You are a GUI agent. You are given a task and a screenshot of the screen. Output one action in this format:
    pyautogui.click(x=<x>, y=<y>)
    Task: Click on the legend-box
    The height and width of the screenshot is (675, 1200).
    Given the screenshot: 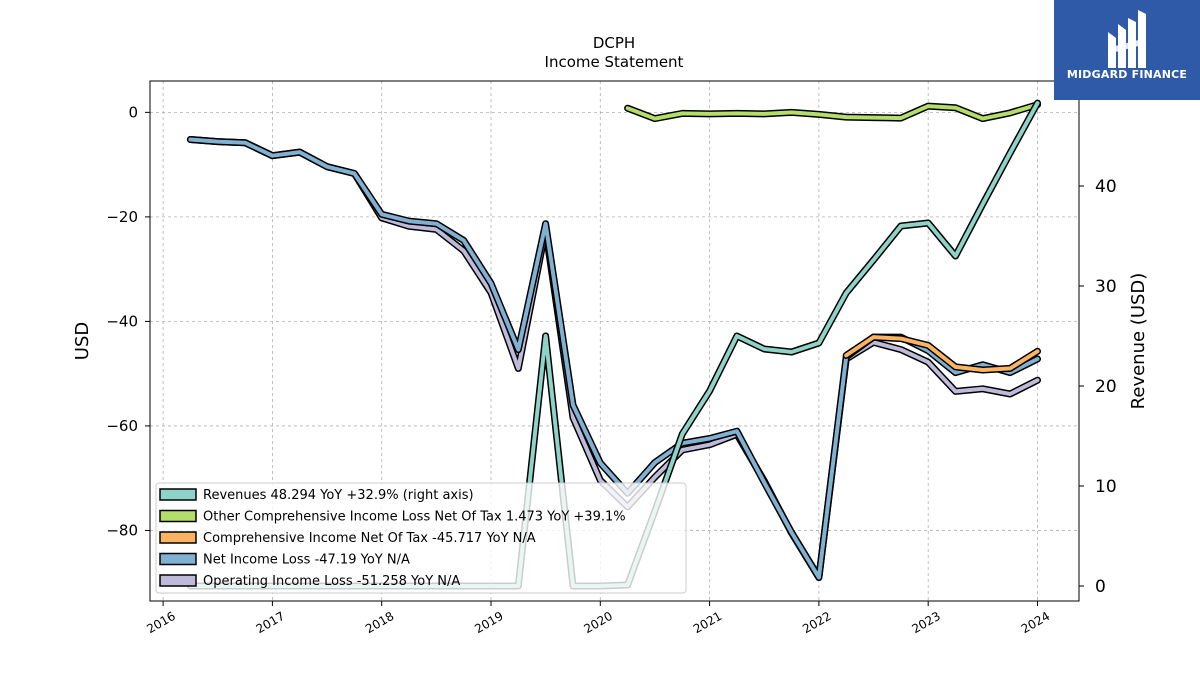 What is the action you would take?
    pyautogui.click(x=421, y=538)
    